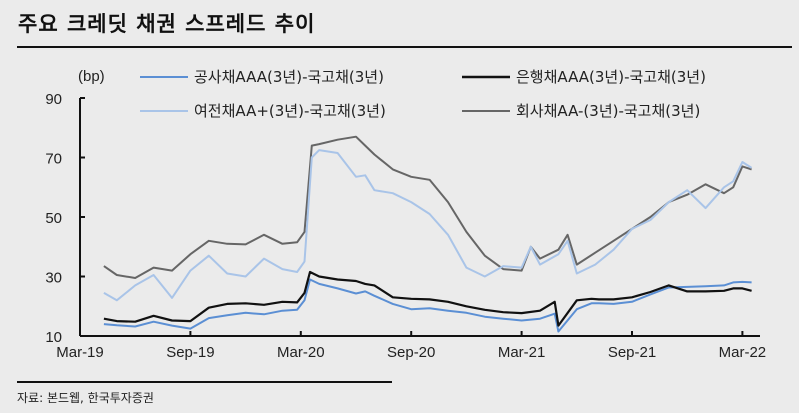 The width and height of the screenshot is (799, 413). Describe the element at coordinates (290, 111) in the screenshot. I see `legend-label-card: 여전채AA+(3년)-국고채(3년)` at that location.